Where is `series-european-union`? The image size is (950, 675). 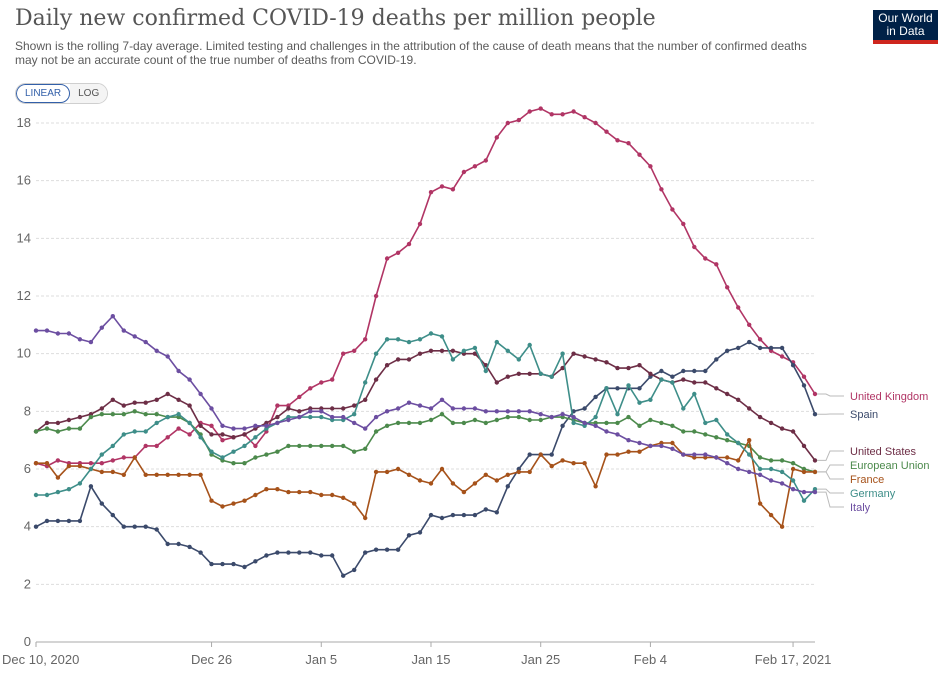 series-european-union is located at coordinates (425, 442).